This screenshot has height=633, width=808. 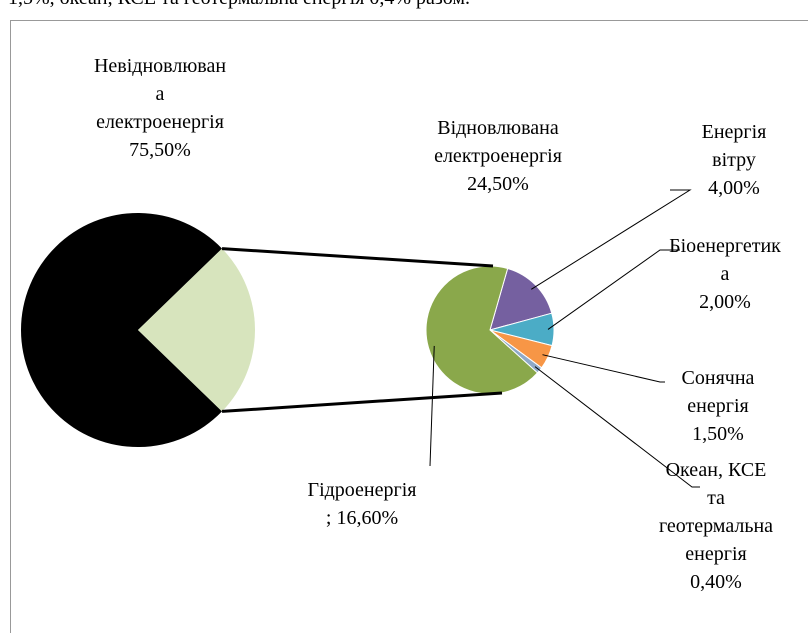 What do you see at coordinates (160, 150) in the screenshot?
I see `label-value: 75,50%` at bounding box center [160, 150].